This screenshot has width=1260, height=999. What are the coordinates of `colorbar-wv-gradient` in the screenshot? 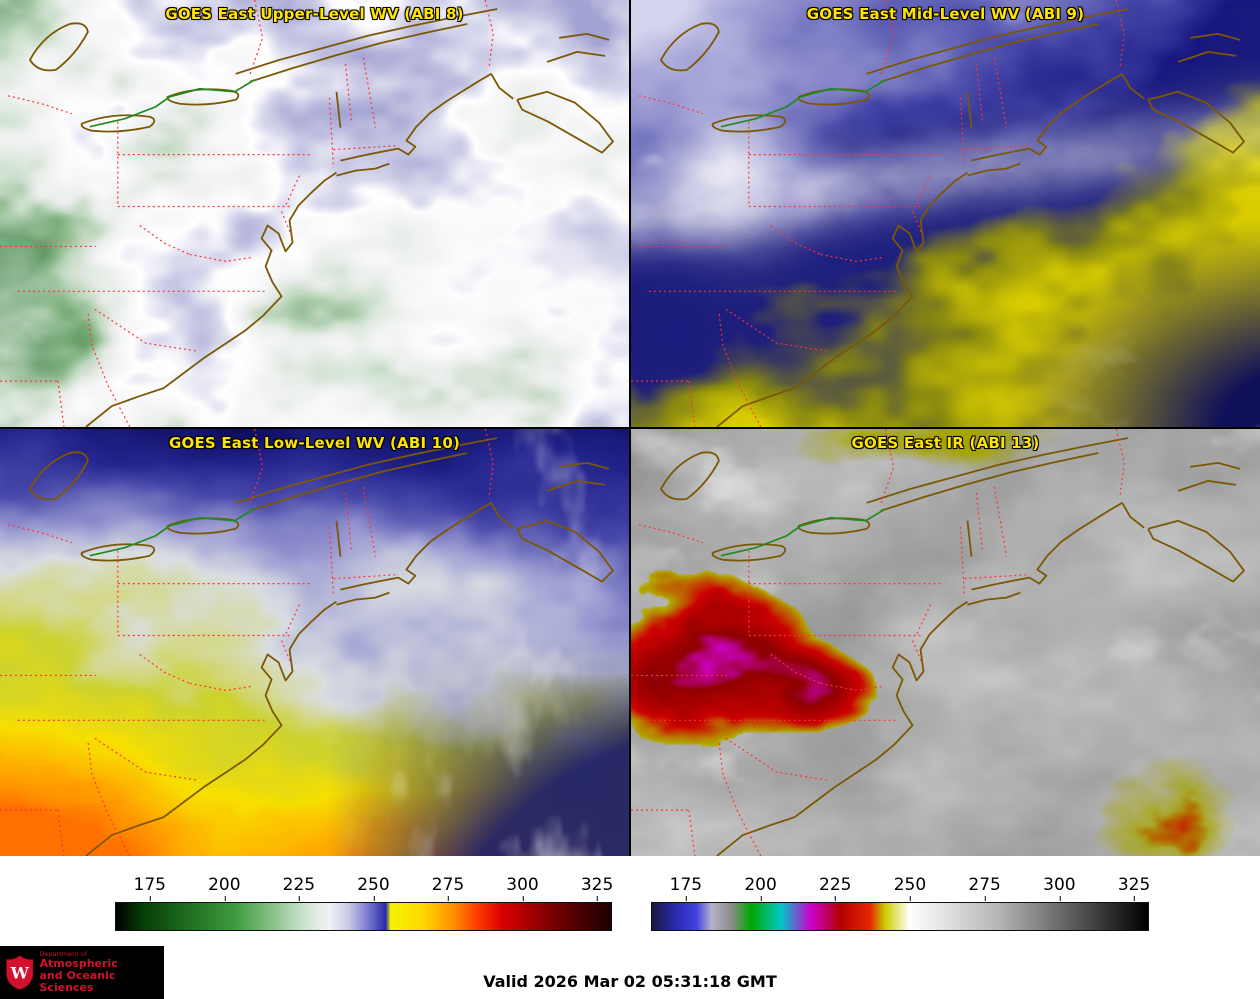 It's located at (363, 916).